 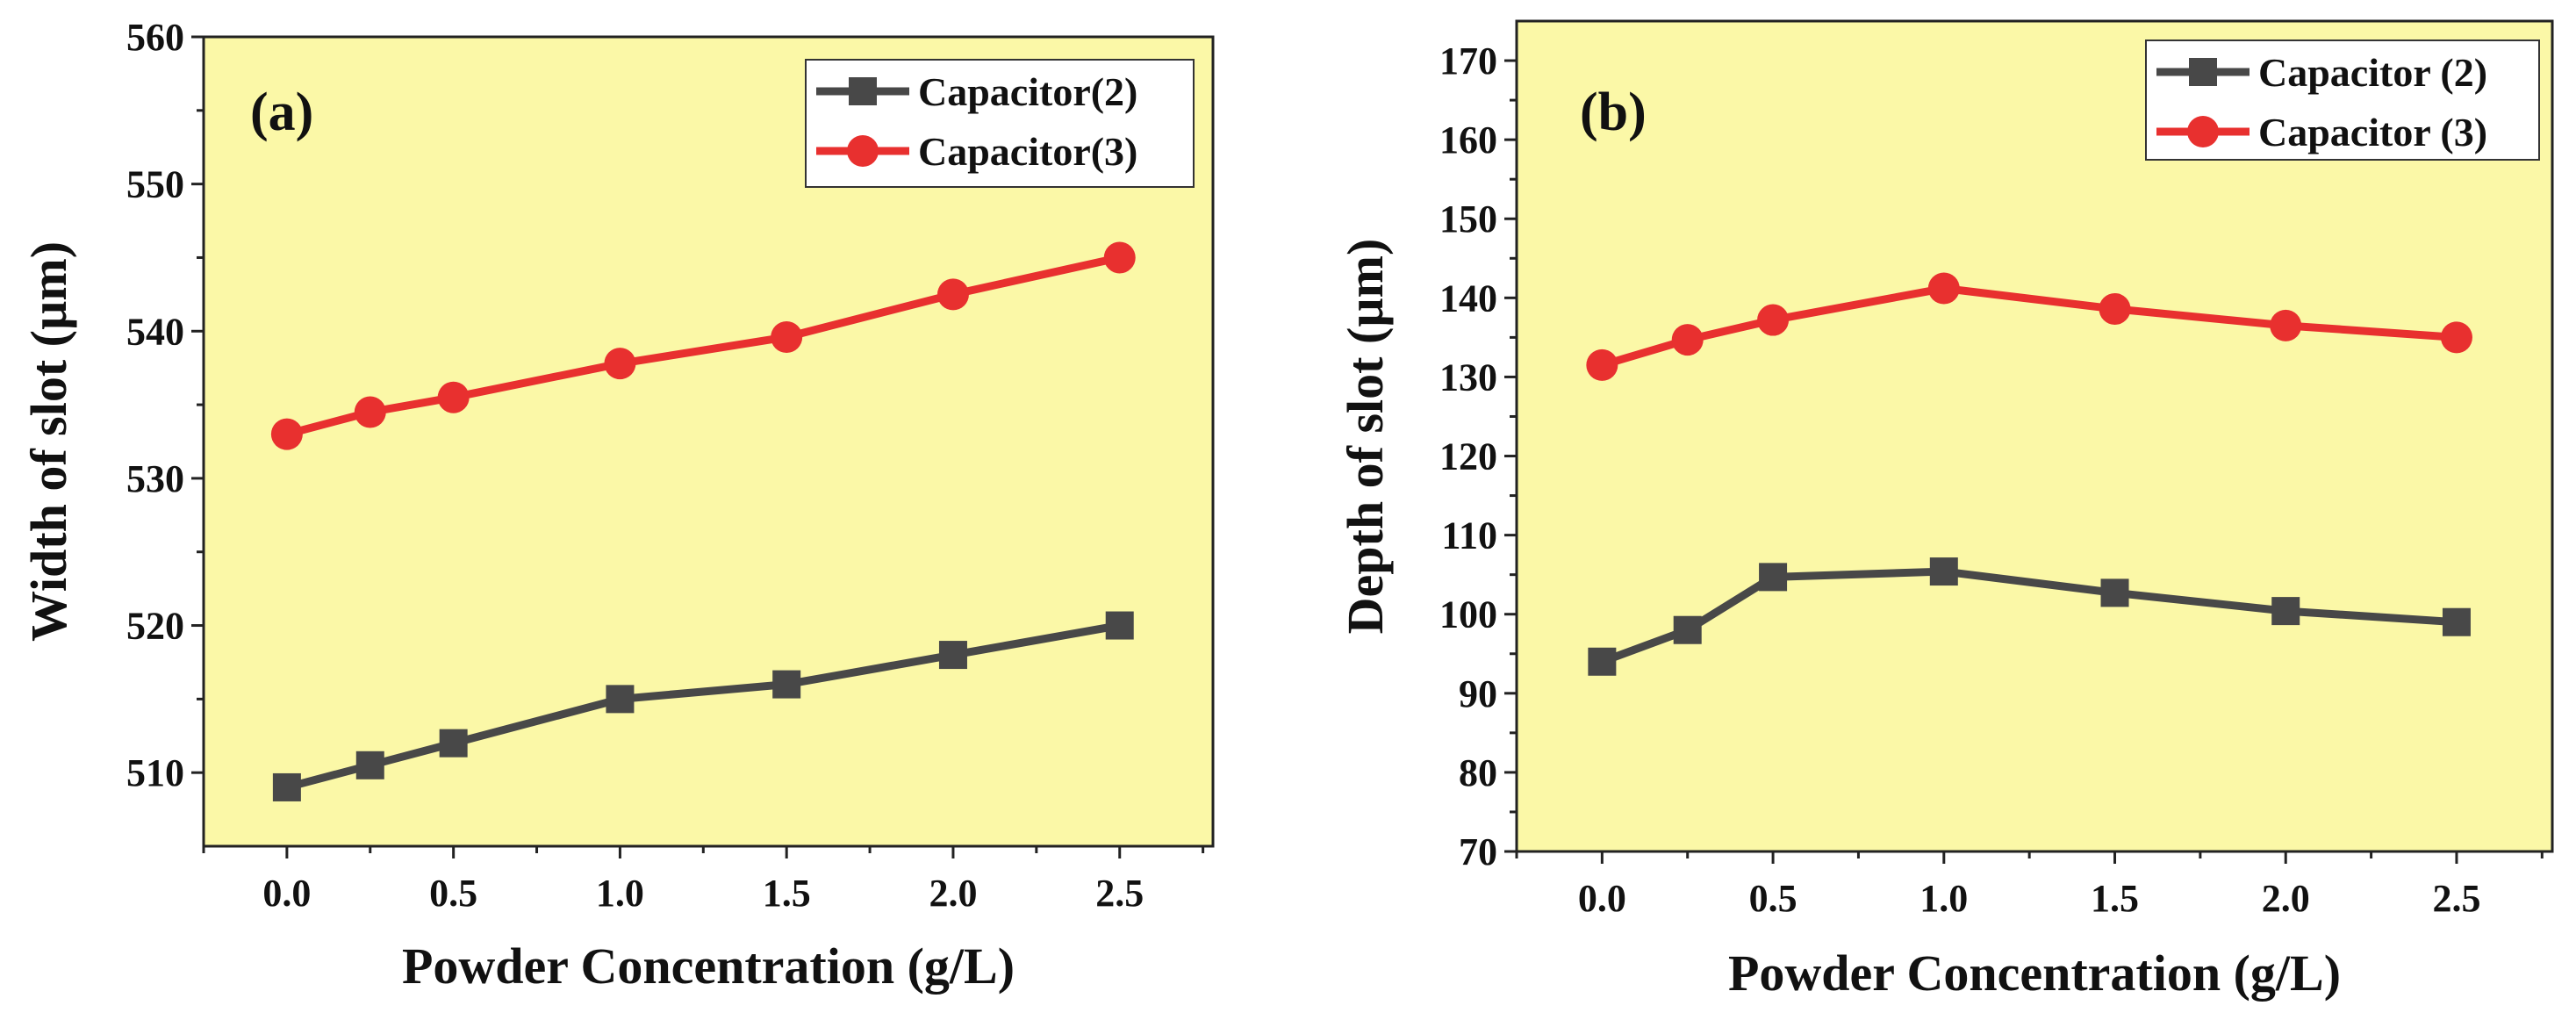 I want to click on y-tick-label: 550, so click(x=155, y=184).